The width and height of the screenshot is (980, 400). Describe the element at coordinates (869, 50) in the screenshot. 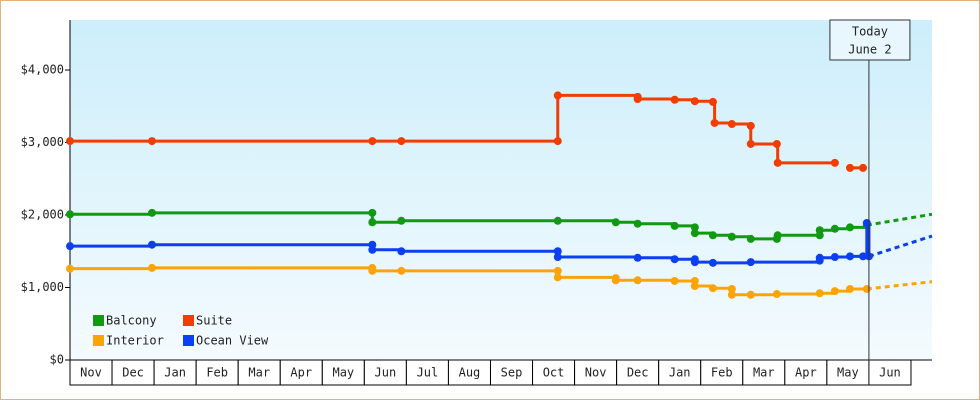

I see `today-label: June 2` at that location.